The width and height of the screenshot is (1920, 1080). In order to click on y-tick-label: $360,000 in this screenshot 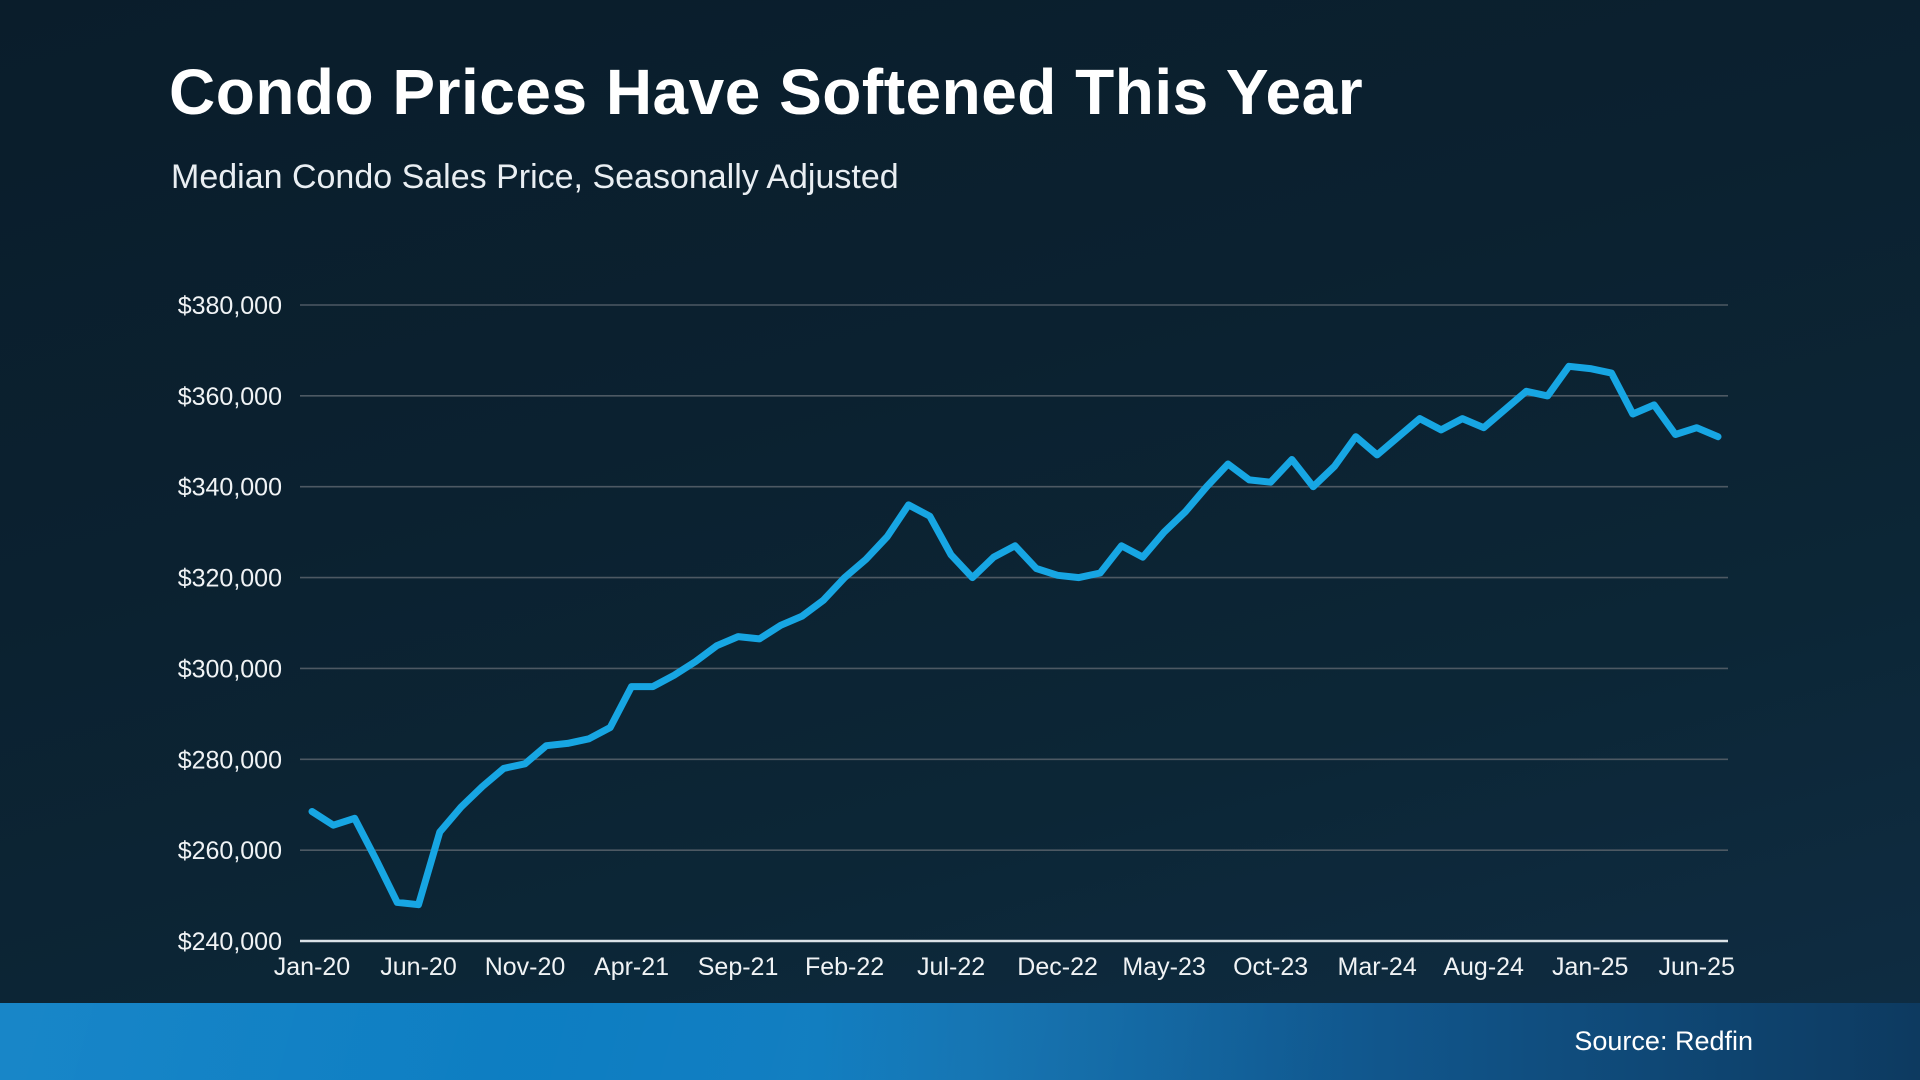, I will do `click(230, 397)`.